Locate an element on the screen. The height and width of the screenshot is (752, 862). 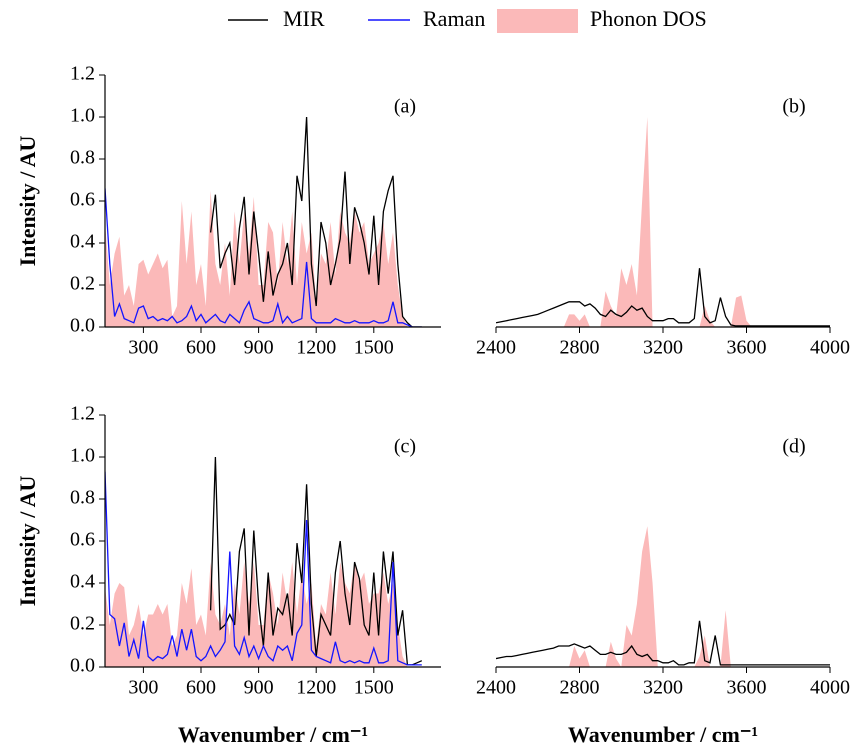
panel-label: (d) is located at coordinates (793, 447).